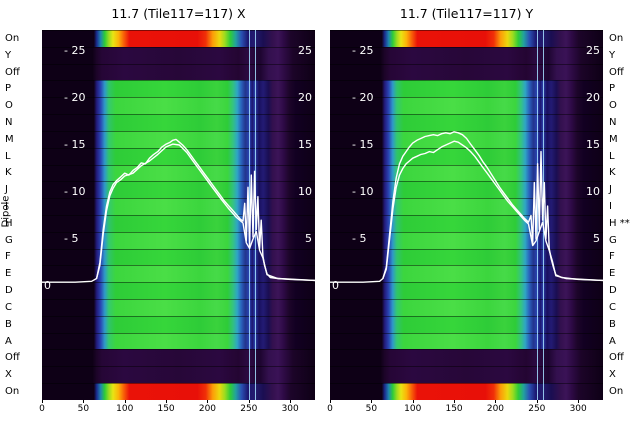  I want to click on row-label: B, so click(612, 324).